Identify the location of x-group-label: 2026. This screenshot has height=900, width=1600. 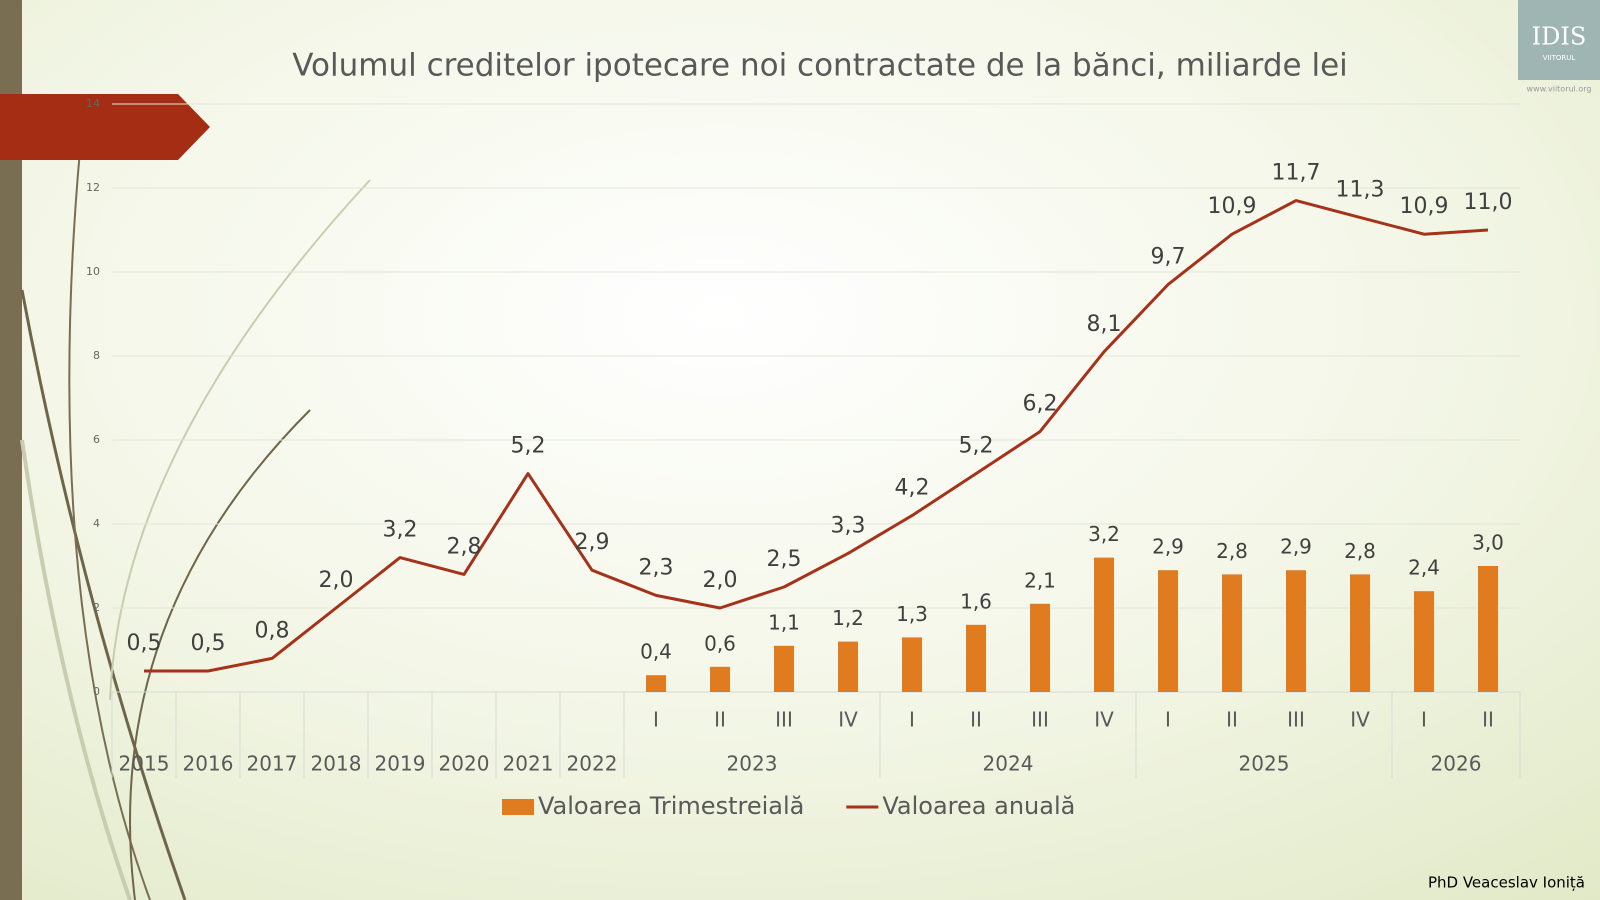
(1456, 764).